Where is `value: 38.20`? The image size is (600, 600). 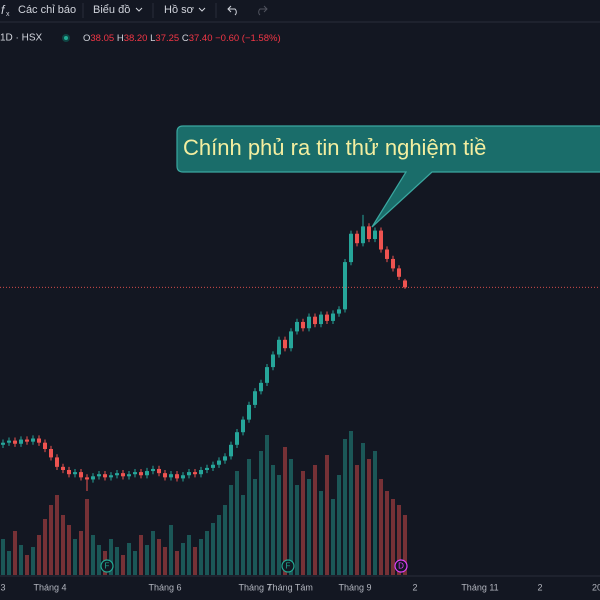
value: 38.20 is located at coordinates (136, 38).